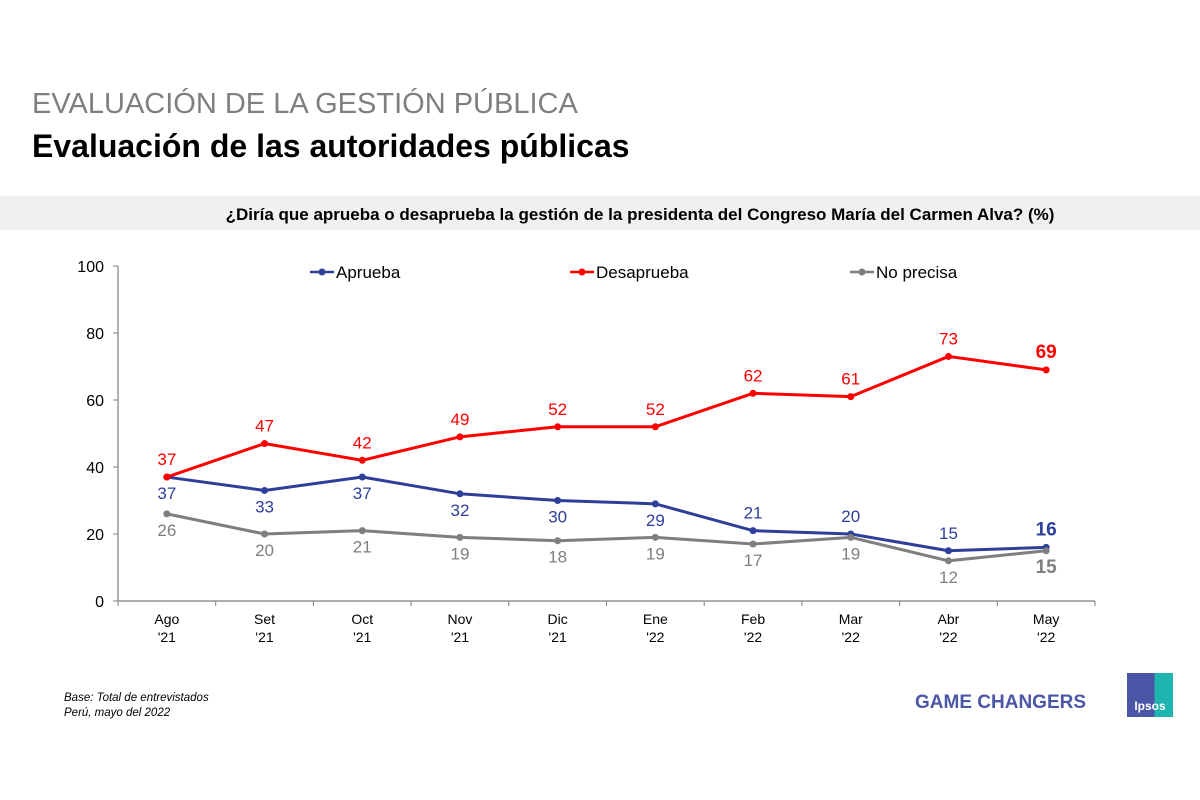 Image resolution: width=1200 pixels, height=800 pixels. Describe the element at coordinates (1150, 706) in the screenshot. I see `logo-text: Ipsos` at that location.